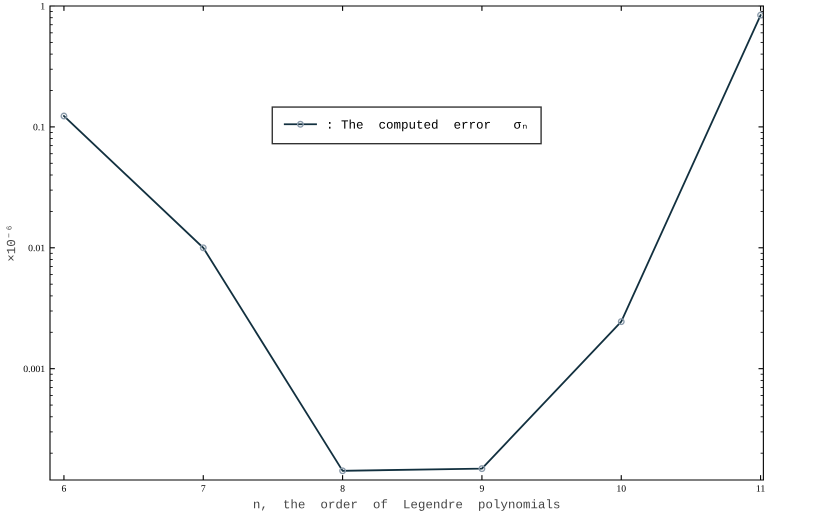  Describe the element at coordinates (36, 248) in the screenshot. I see `y-tick-label: 0.01` at that location.